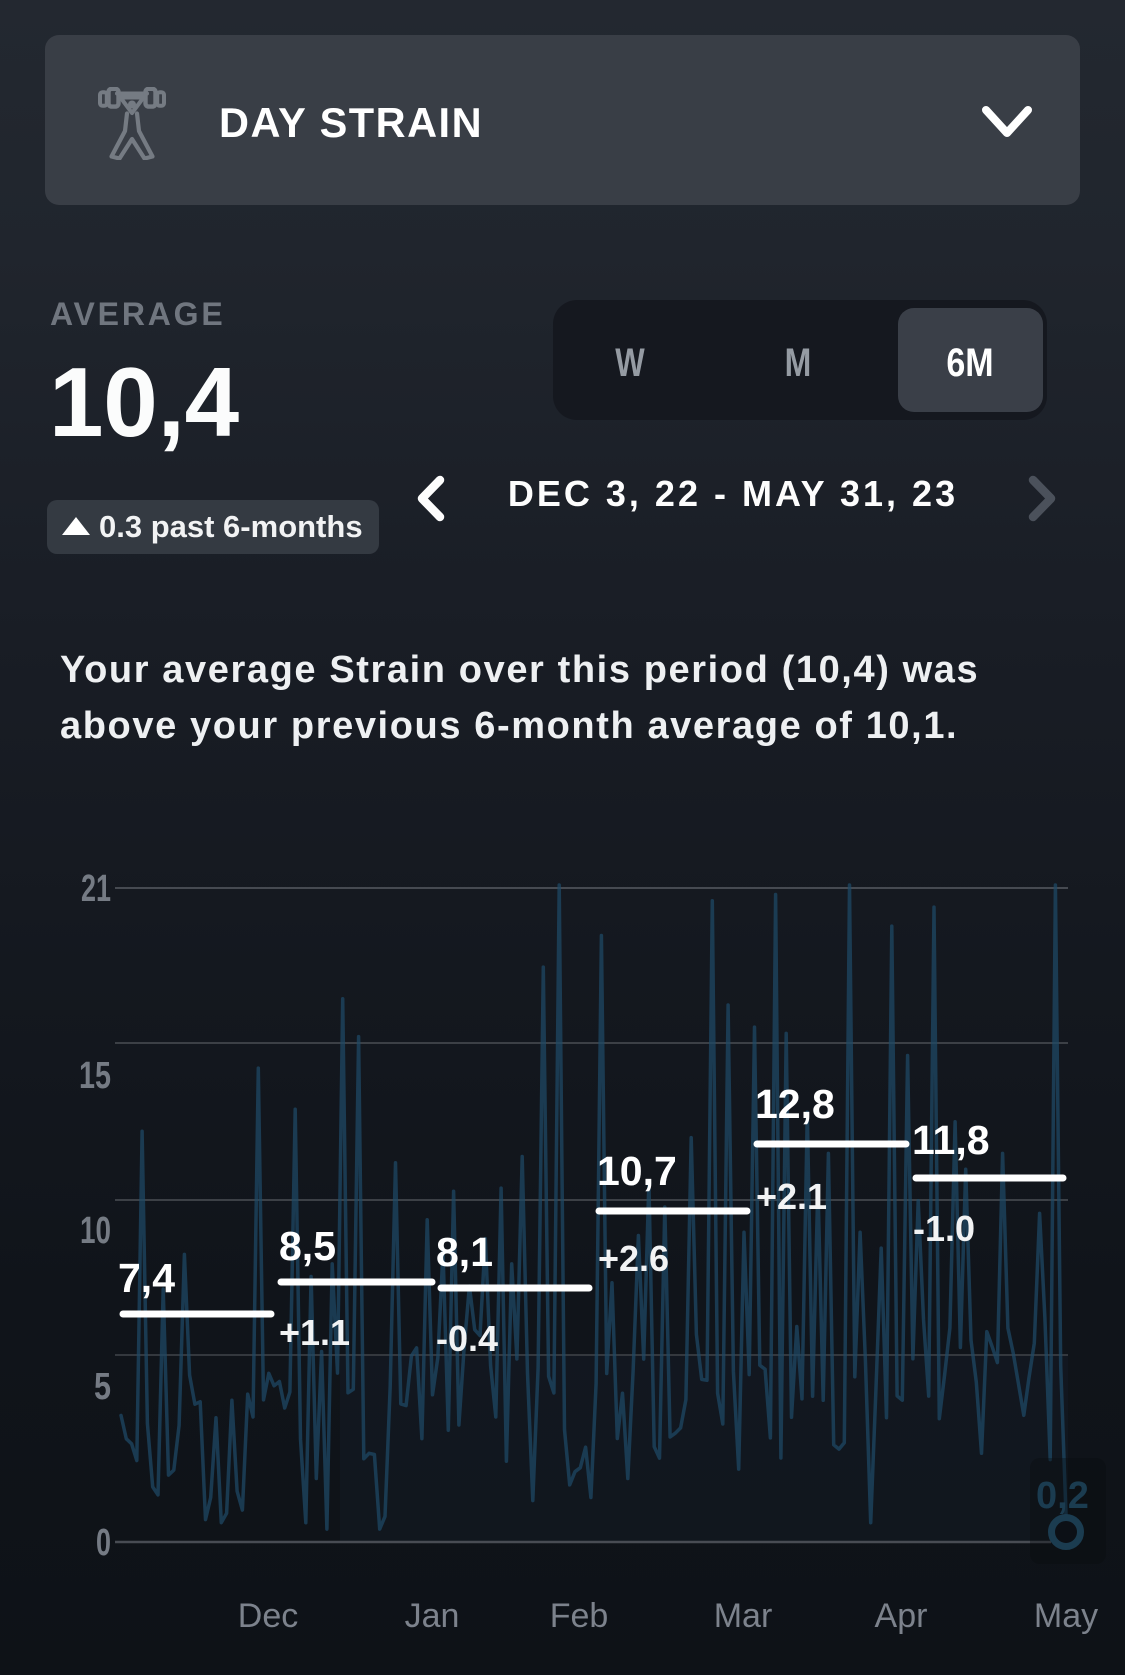 The image size is (1125, 1675). What do you see at coordinates (951, 1140) in the screenshot?
I see `svg-text: 11,8` at bounding box center [951, 1140].